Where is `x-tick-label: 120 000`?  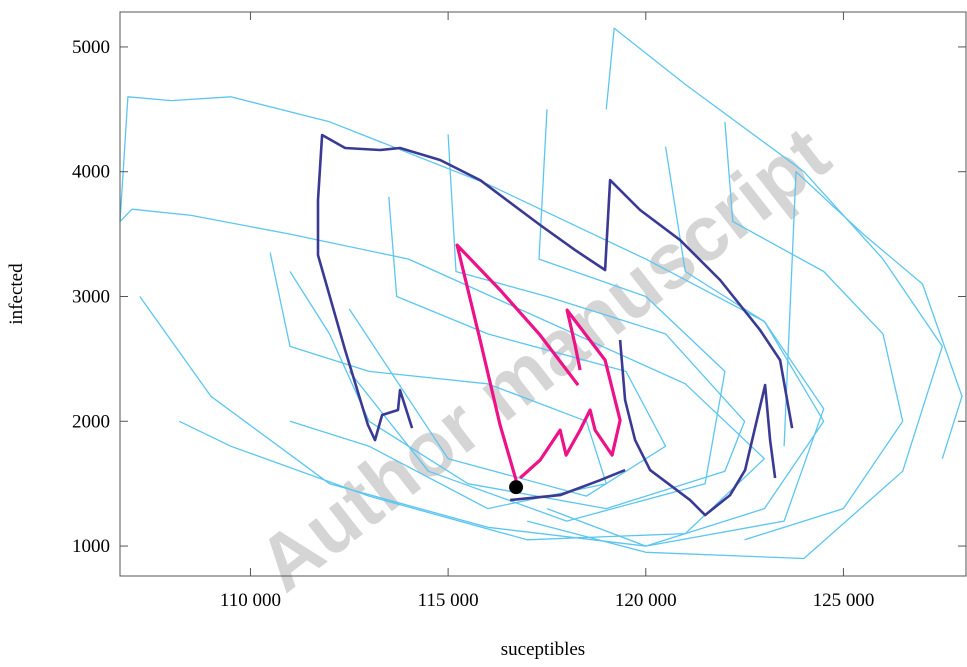 x-tick-label: 120 000 is located at coordinates (646, 600).